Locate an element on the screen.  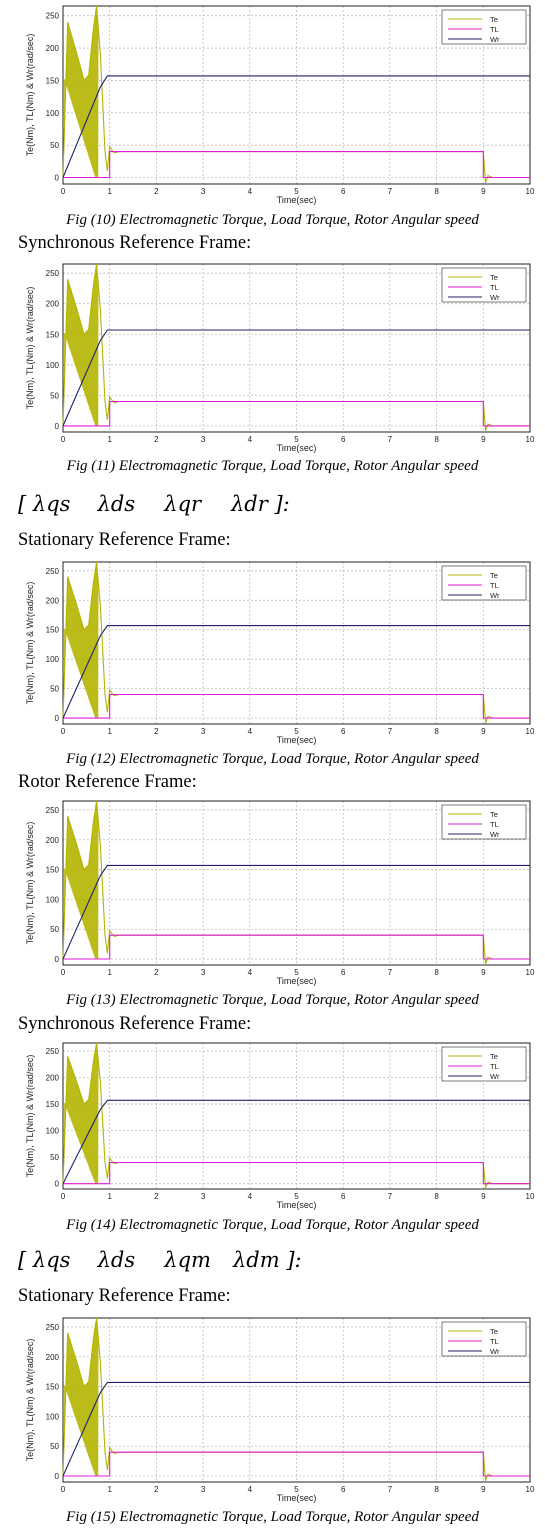
bracket-close: ]: is located at coordinates (294, 1260).